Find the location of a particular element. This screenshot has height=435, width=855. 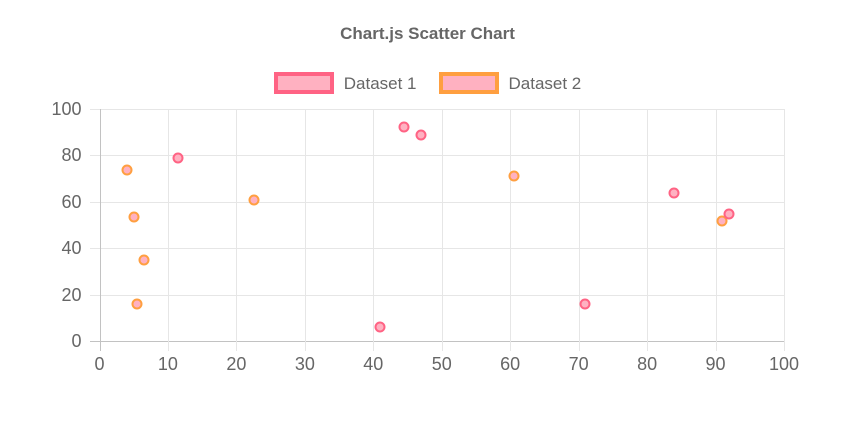

y-axis-tick-label: 80 is located at coordinates (71, 155).